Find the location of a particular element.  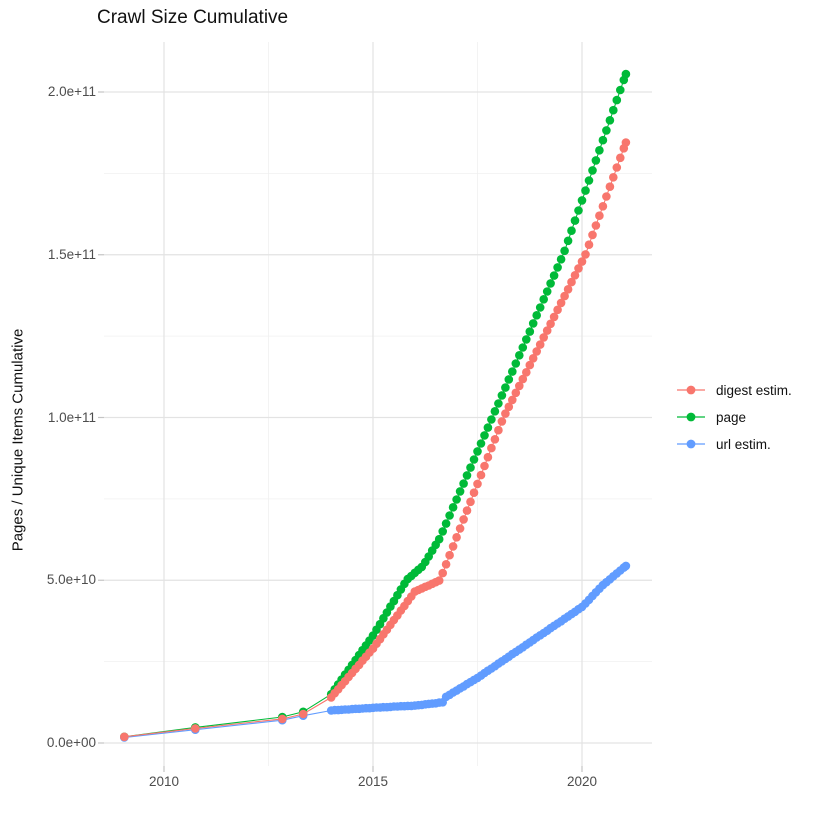

legend-key-url-icon is located at coordinates (691, 444).